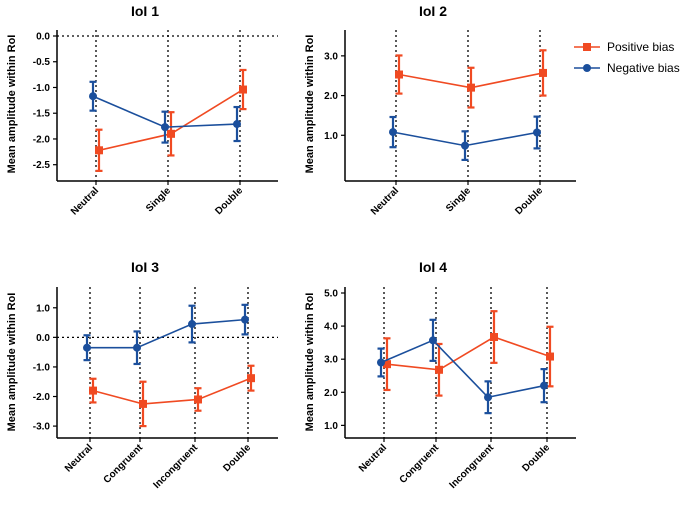  I want to click on legend-positive-label: Positive bias, so click(640, 47).